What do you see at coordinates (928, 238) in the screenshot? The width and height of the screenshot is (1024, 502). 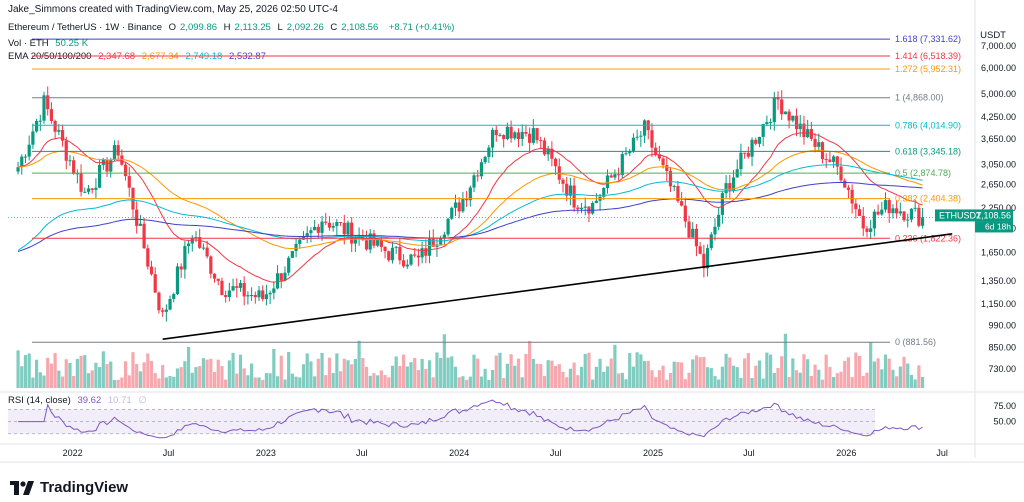 I see `fib-level-label: 0.236 (1,822.36)` at bounding box center [928, 238].